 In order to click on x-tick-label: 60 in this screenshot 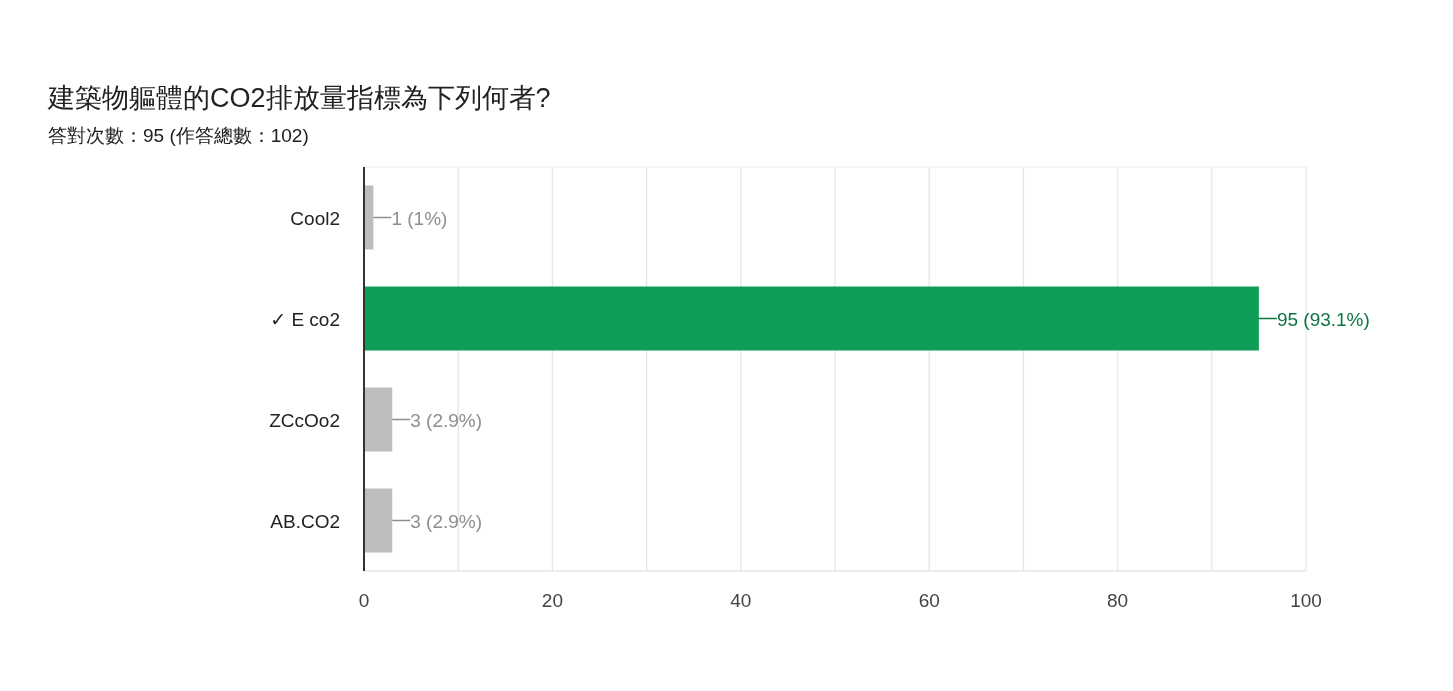, I will do `click(929, 600)`.